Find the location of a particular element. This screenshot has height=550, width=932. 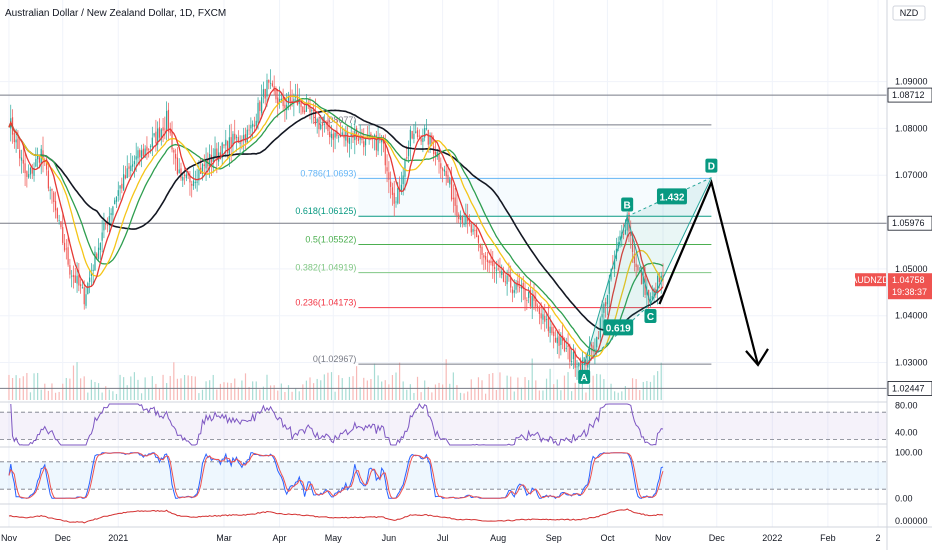

rsi-line is located at coordinates (337, 424).